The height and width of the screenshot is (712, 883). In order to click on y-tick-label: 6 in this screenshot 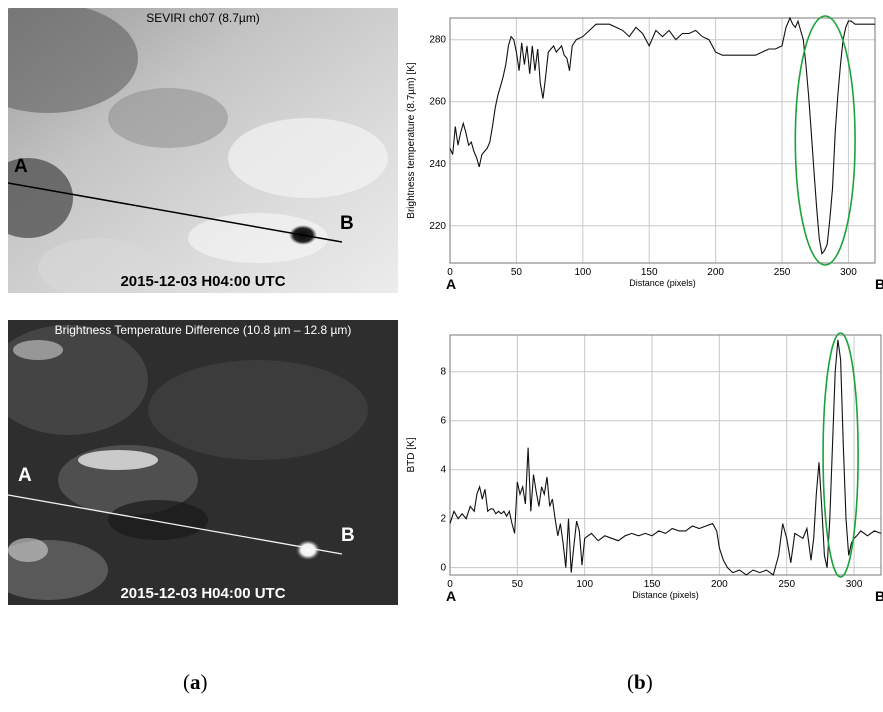, I will do `click(443, 421)`.